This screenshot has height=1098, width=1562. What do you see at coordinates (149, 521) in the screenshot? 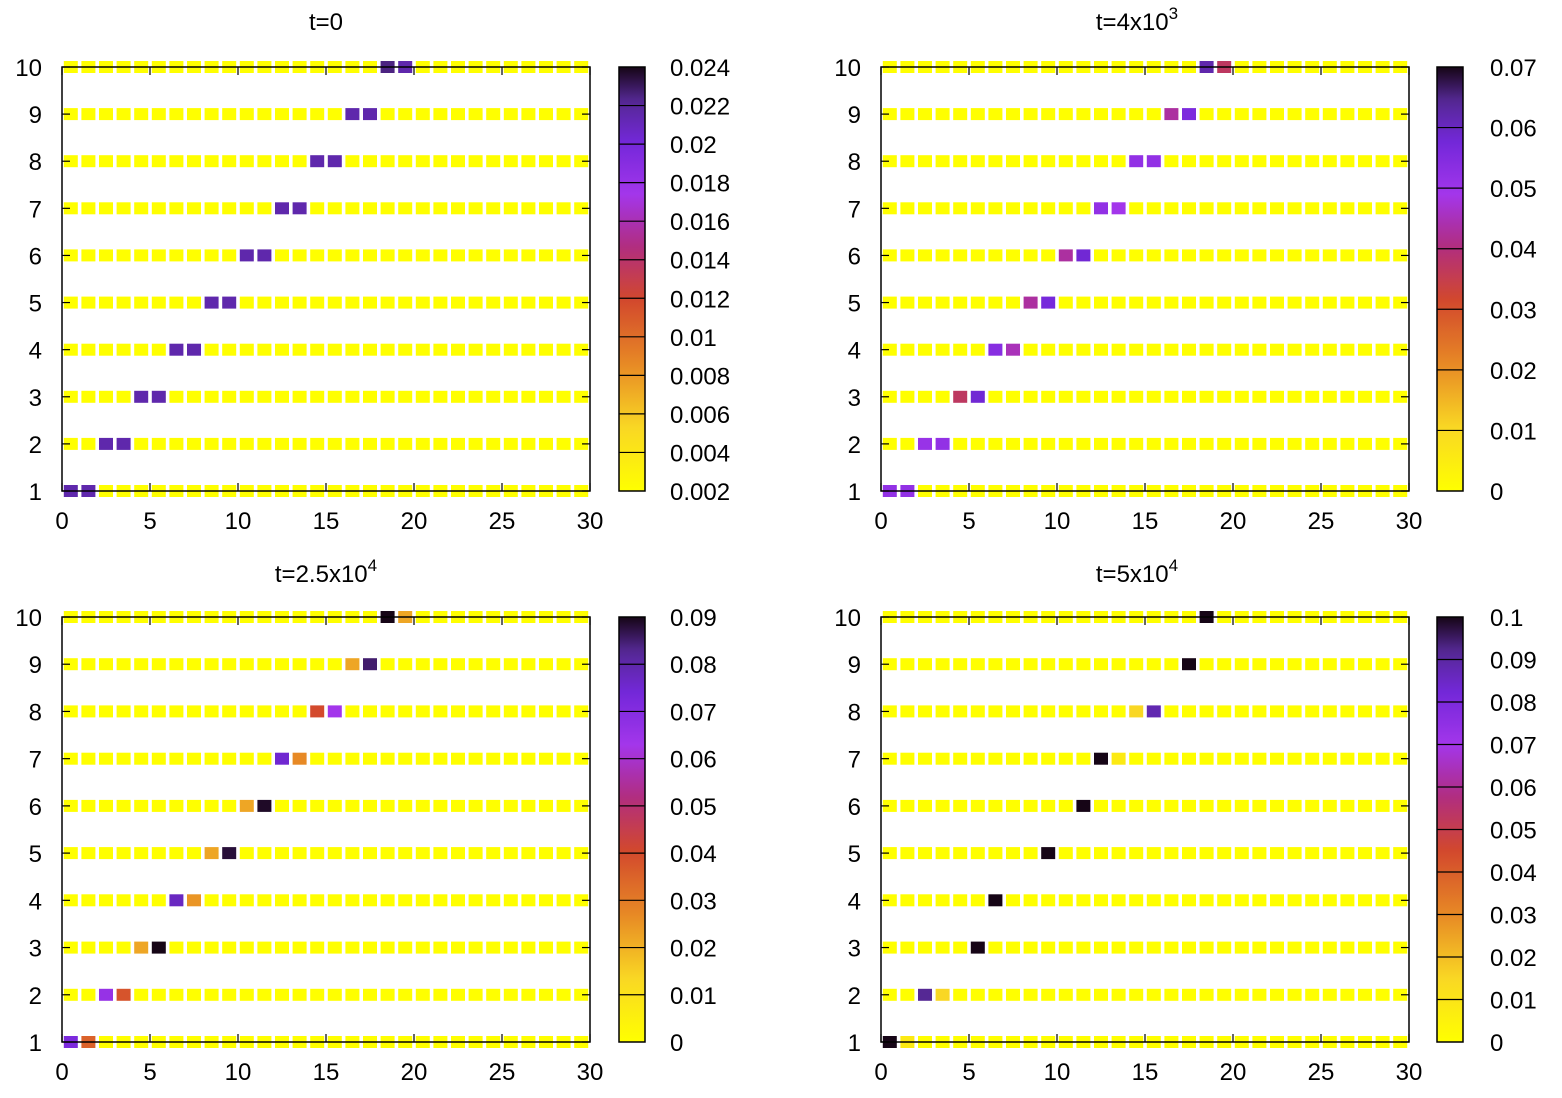
I see `x-tick-label: 5` at bounding box center [149, 521].